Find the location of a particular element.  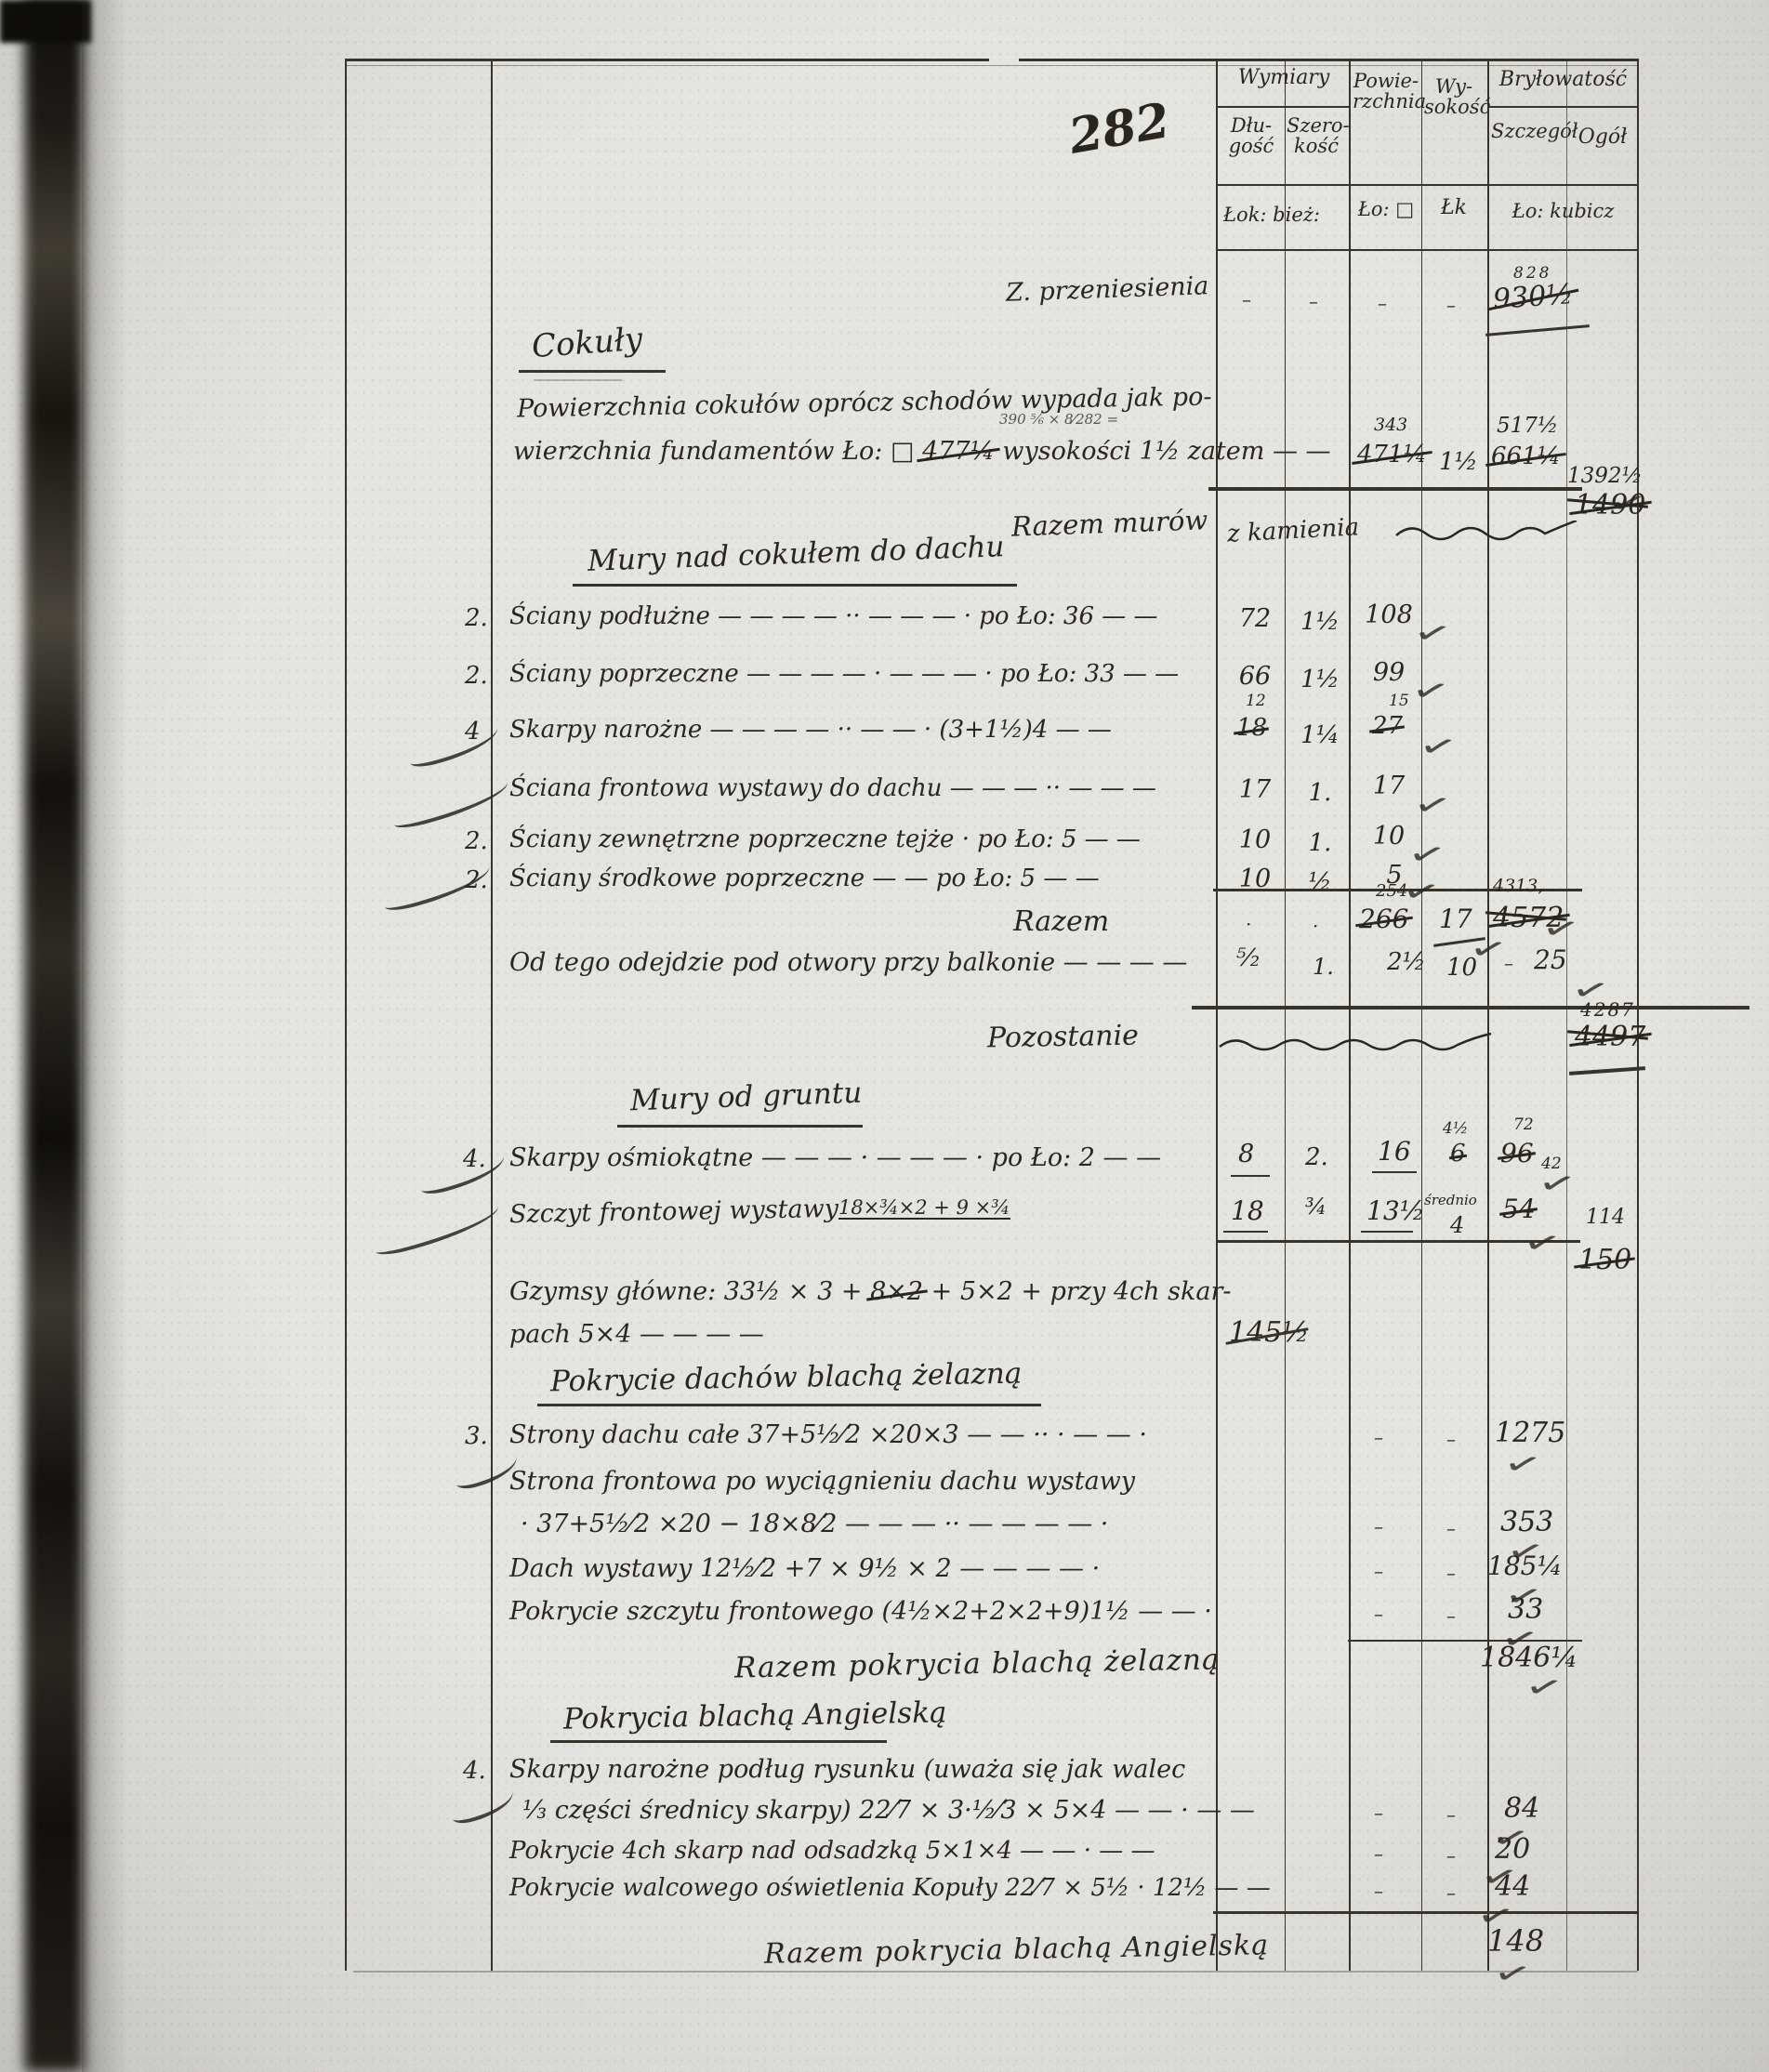

table-rule-left-outer is located at coordinates (346, 1015).